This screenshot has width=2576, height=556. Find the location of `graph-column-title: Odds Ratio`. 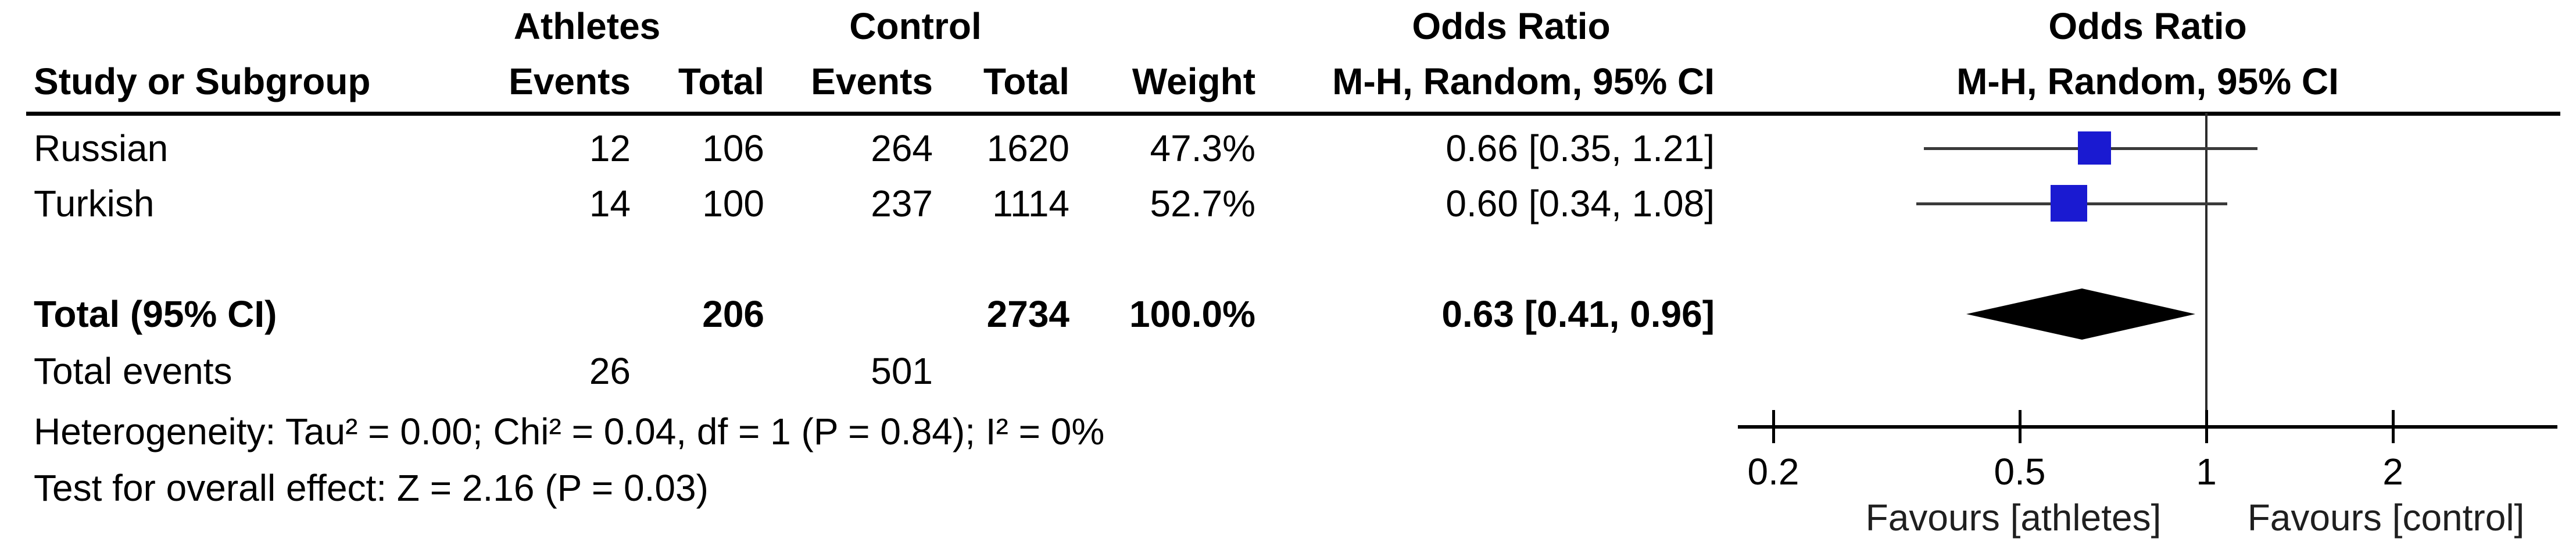

graph-column-title: Odds Ratio is located at coordinates (2148, 26).